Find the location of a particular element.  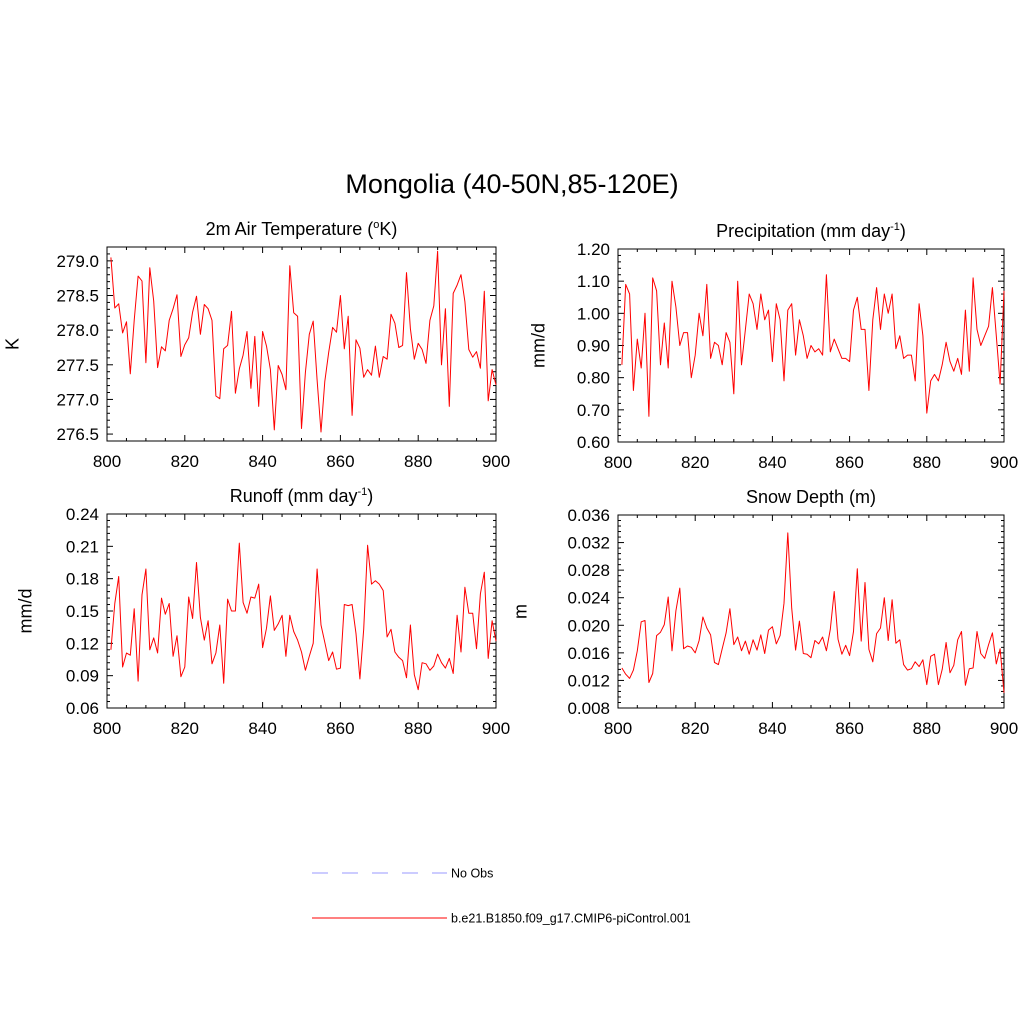

y-tick-label: 0.020 is located at coordinates (588, 625).